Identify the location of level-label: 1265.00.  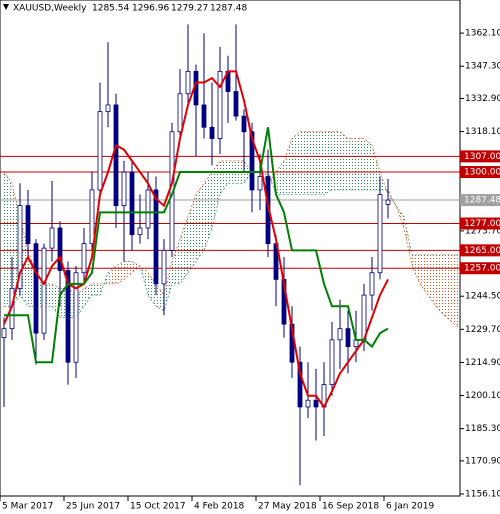
(482, 251).